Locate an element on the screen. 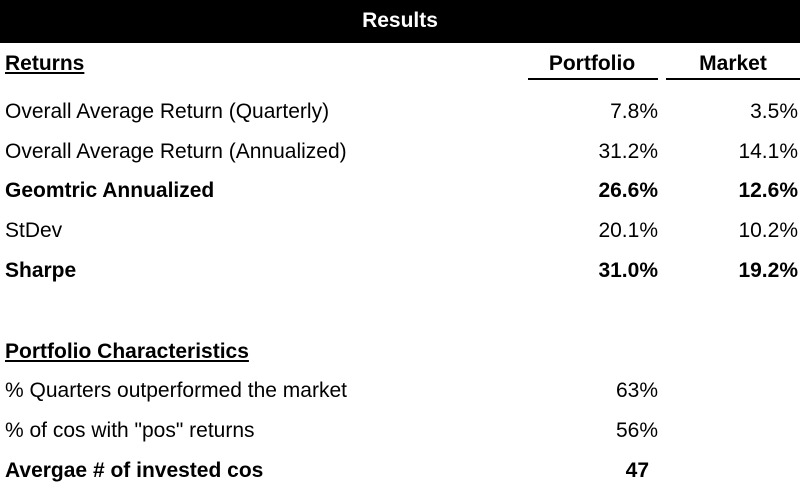 The height and width of the screenshot is (488, 800). row-label: StDev is located at coordinates (34, 230).